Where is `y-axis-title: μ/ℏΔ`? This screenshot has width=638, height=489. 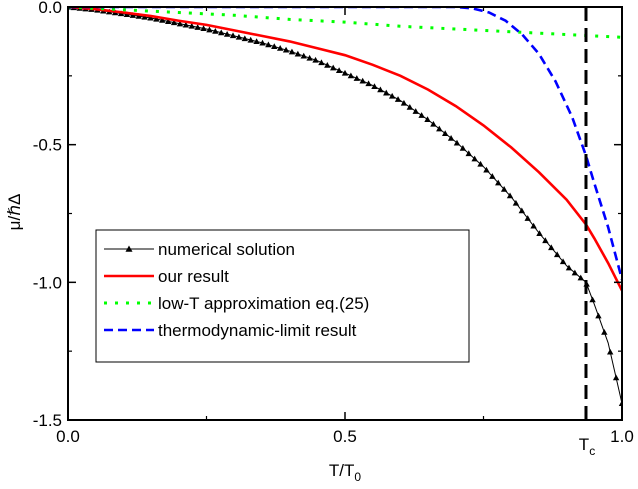
y-axis-title: μ/ℏΔ is located at coordinates (14, 212).